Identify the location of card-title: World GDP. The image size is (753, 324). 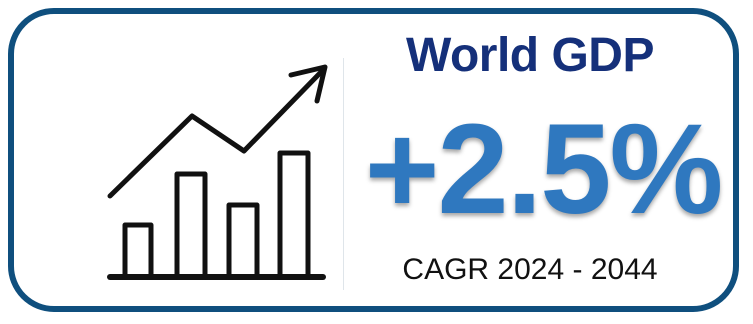
(530, 55).